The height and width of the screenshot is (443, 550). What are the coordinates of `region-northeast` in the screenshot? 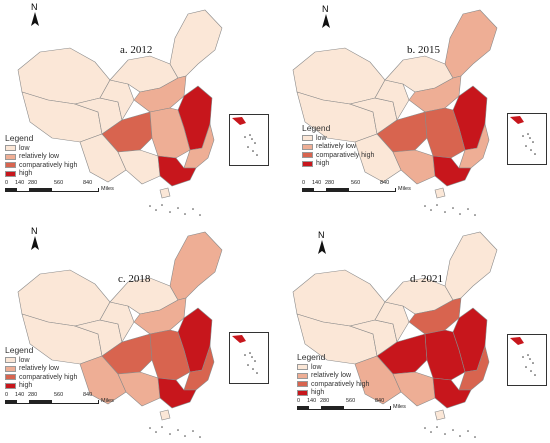 It's located at (471, 266).